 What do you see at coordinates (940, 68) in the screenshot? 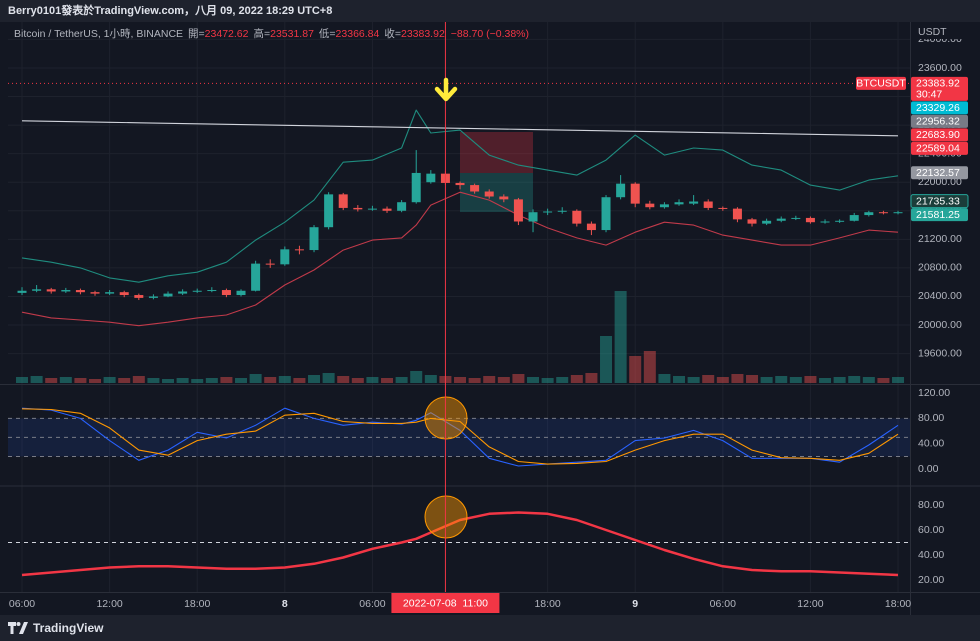
I see `y-tick-label: 23600.00` at bounding box center [940, 68].